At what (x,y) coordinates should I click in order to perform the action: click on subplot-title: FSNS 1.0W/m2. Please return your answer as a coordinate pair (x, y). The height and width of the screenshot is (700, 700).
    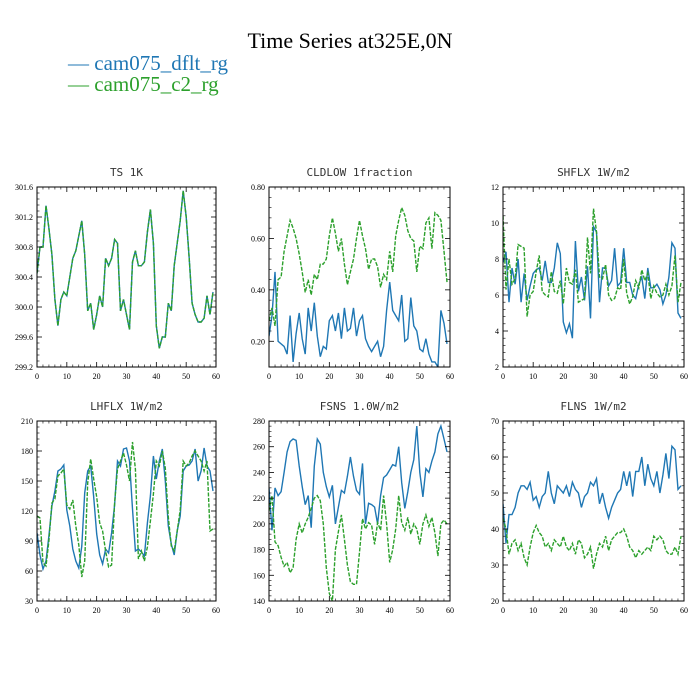
    Looking at the image, I should click on (359, 406).